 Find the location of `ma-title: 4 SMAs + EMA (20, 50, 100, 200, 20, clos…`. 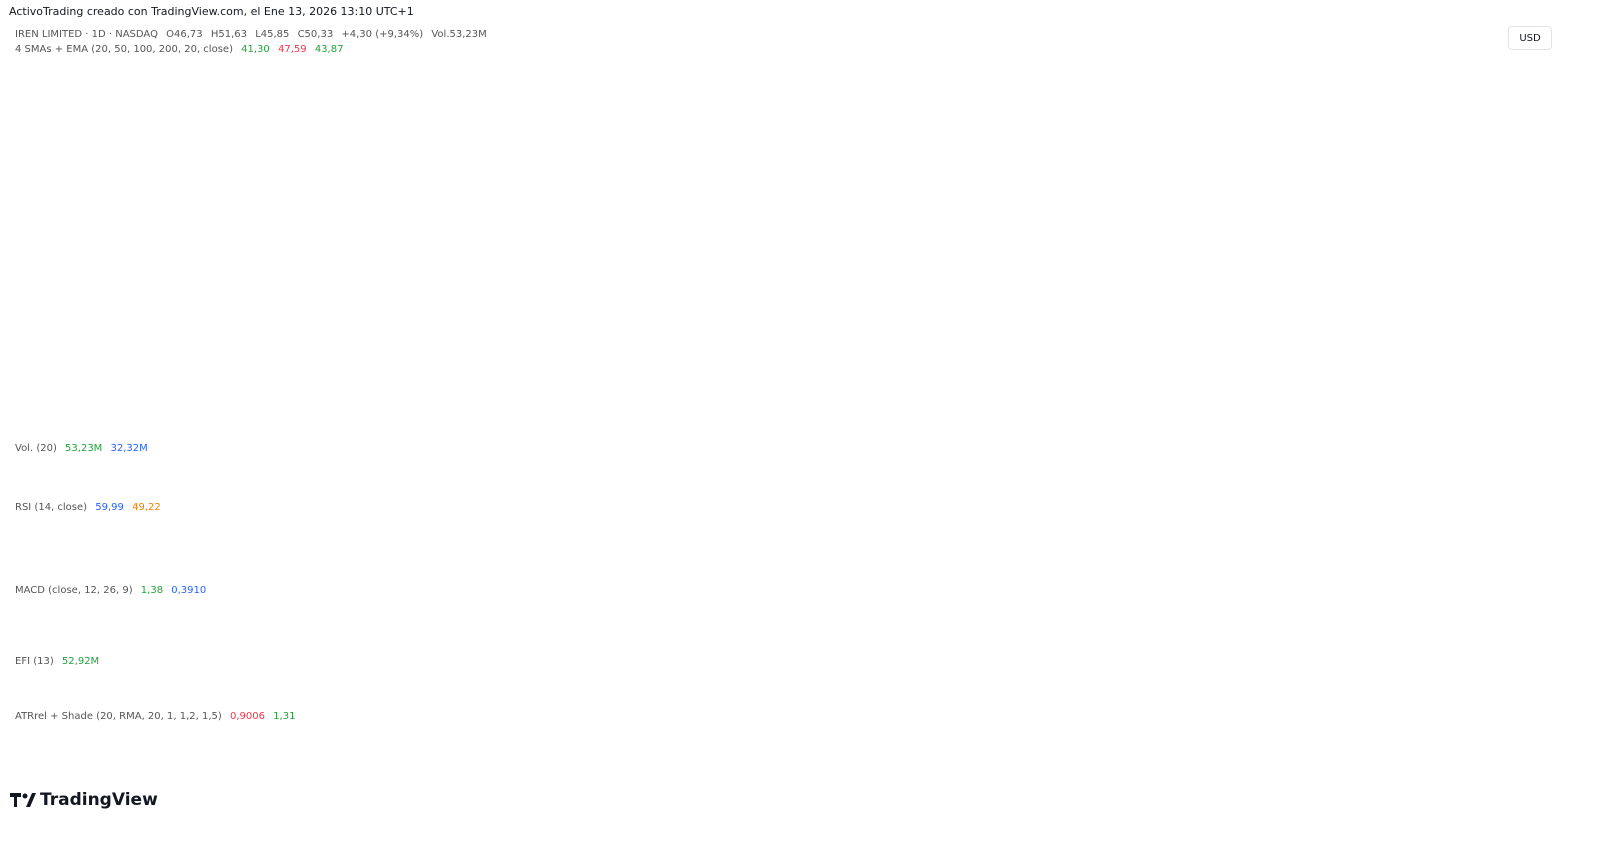

ma-title: 4 SMAs + EMA (20, 50, 100, 200, 20, clos… is located at coordinates (124, 49).